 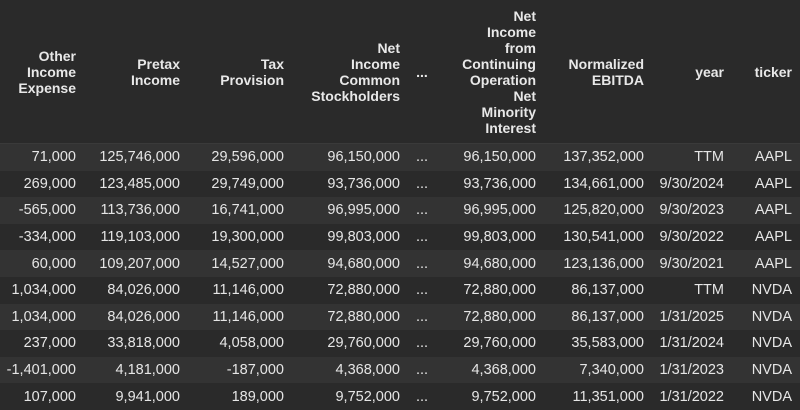 I want to click on cell-year: 9/30/2023, so click(x=692, y=210).